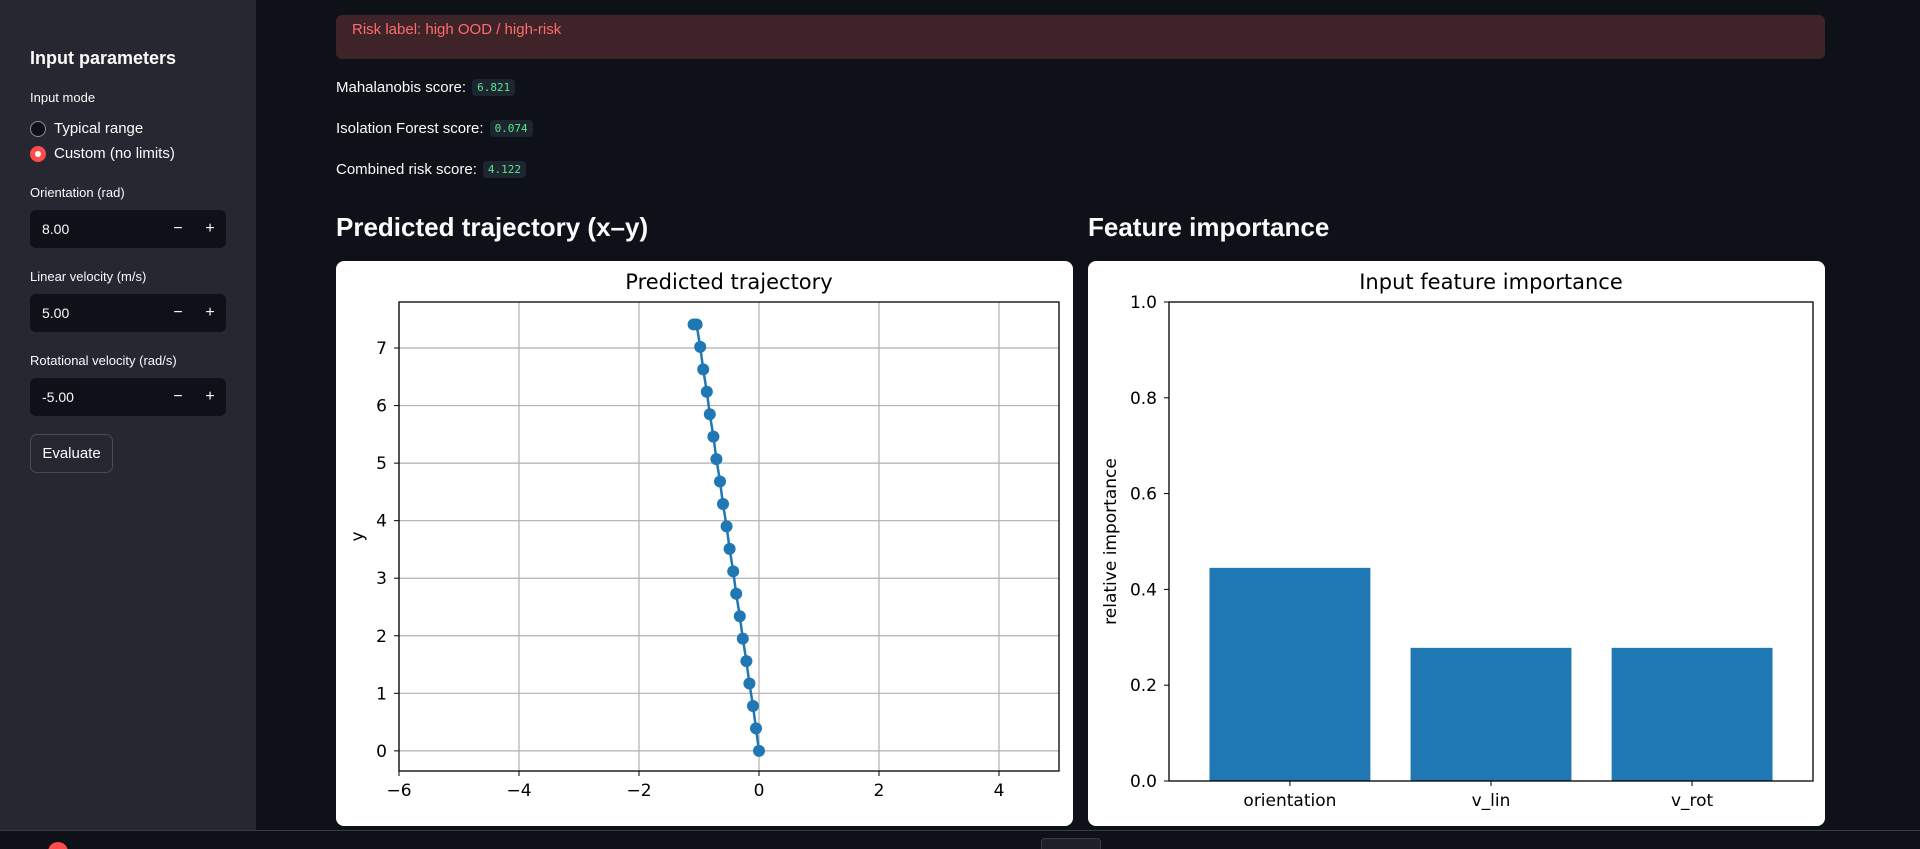 The height and width of the screenshot is (849, 1920). I want to click on chart-title: Input feature importance, so click(1491, 282).